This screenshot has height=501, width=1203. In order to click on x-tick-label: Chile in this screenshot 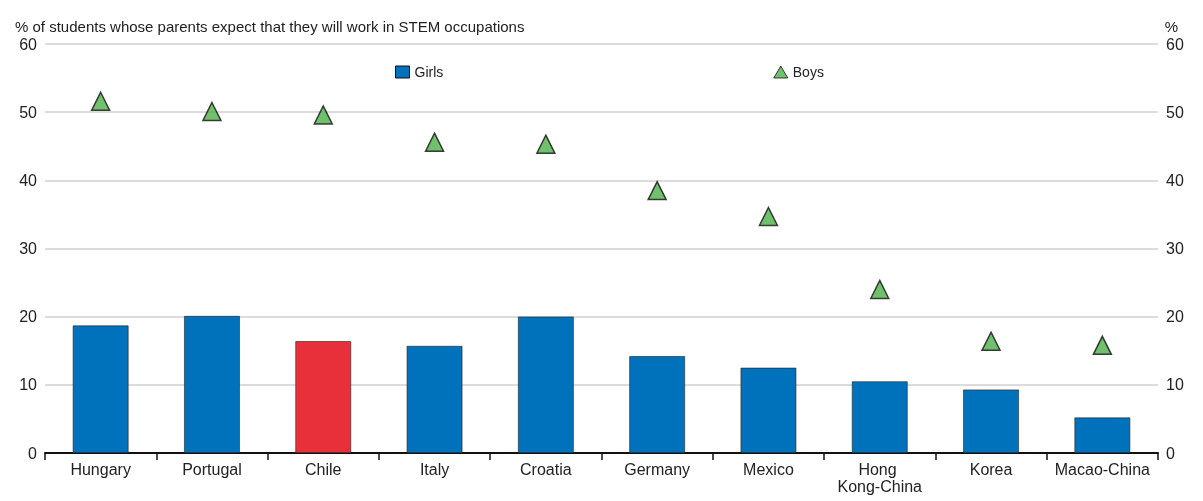, I will do `click(323, 469)`.